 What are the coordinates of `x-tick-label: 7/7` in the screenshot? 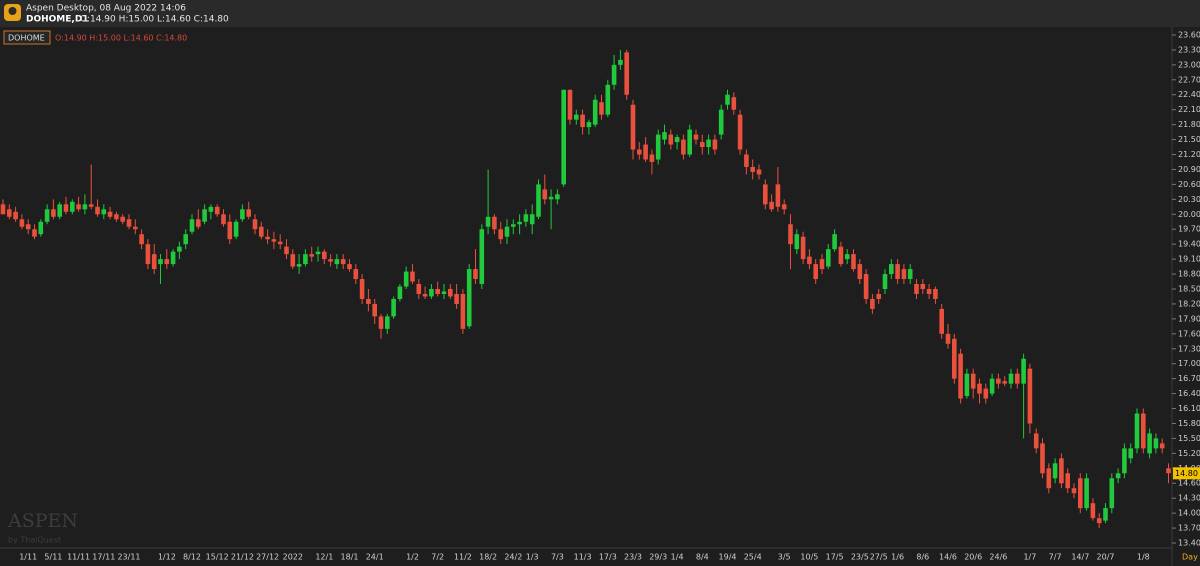 It's located at (1055, 557).